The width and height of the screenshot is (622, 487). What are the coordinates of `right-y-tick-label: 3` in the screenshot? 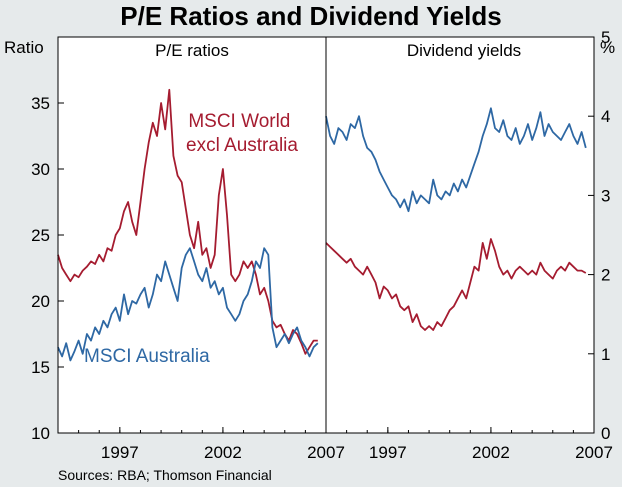 It's located at (605, 195).